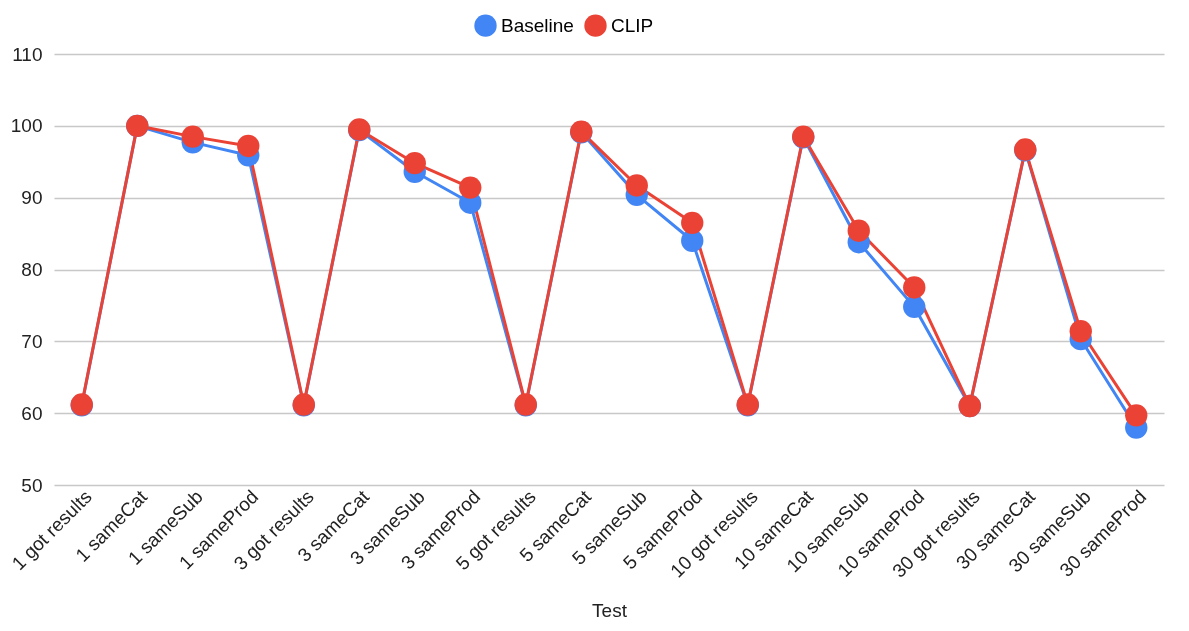 The height and width of the screenshot is (631, 1189). What do you see at coordinates (27, 54) in the screenshot?
I see `y-tick-label: 110` at bounding box center [27, 54].